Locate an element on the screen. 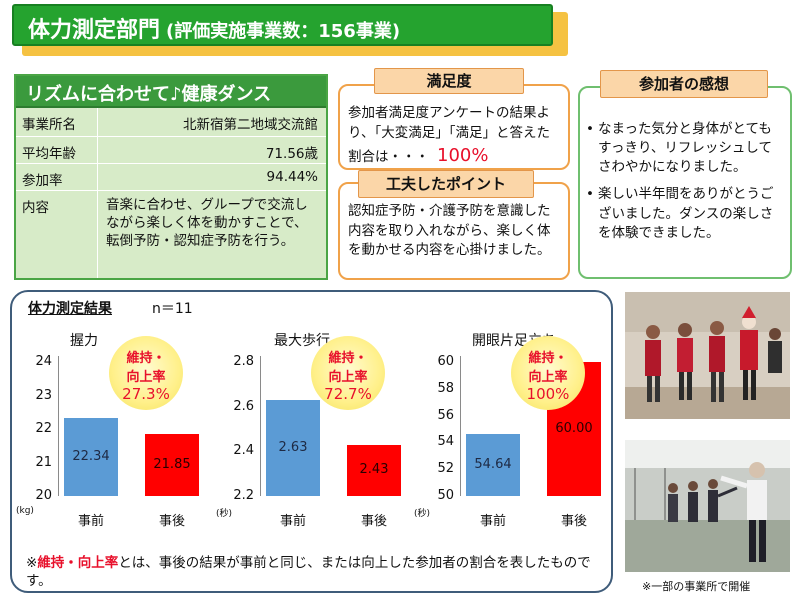  y-tick-label: 24 is located at coordinates (43, 361).